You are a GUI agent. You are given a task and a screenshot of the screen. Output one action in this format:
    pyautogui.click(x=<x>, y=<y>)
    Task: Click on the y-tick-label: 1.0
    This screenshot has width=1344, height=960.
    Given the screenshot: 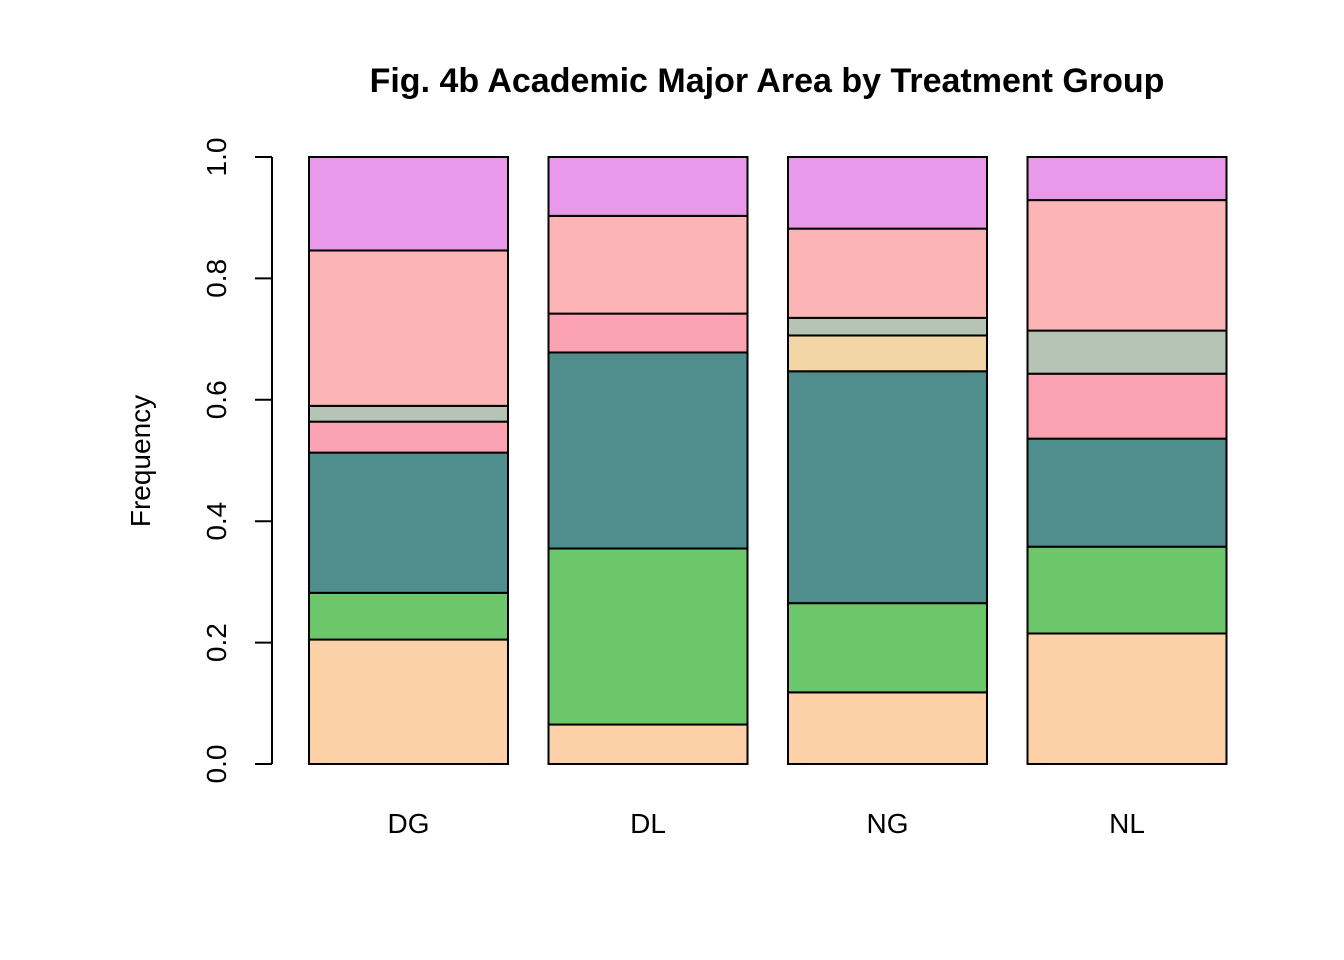 What is the action you would take?
    pyautogui.click(x=216, y=157)
    